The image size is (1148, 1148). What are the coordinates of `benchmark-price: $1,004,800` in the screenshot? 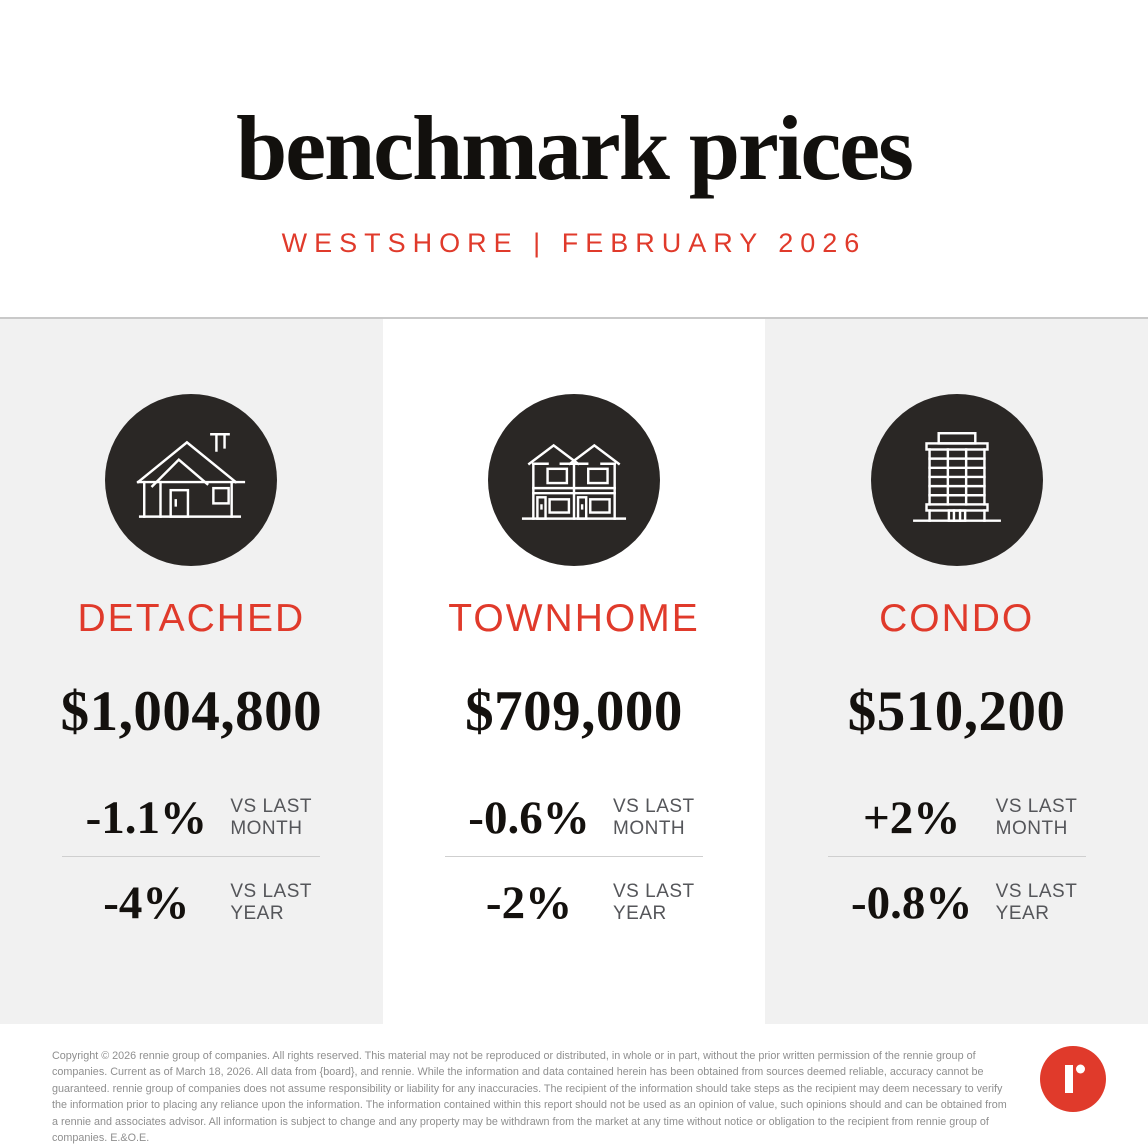 It's located at (191, 711).